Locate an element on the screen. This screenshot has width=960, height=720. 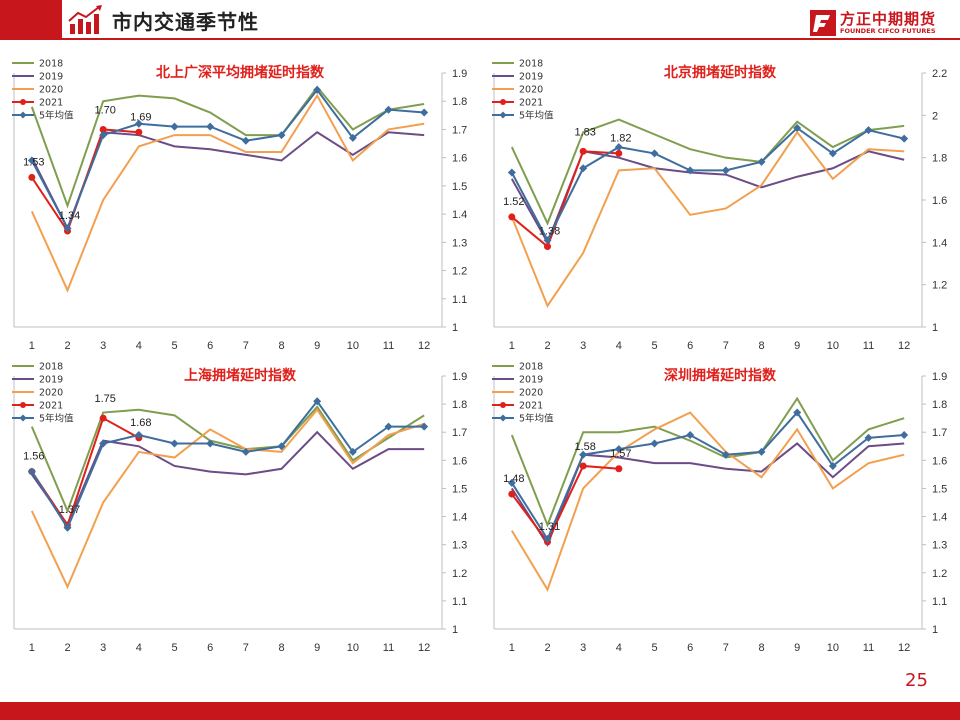
series-line-avg is located at coordinates (707, 184).